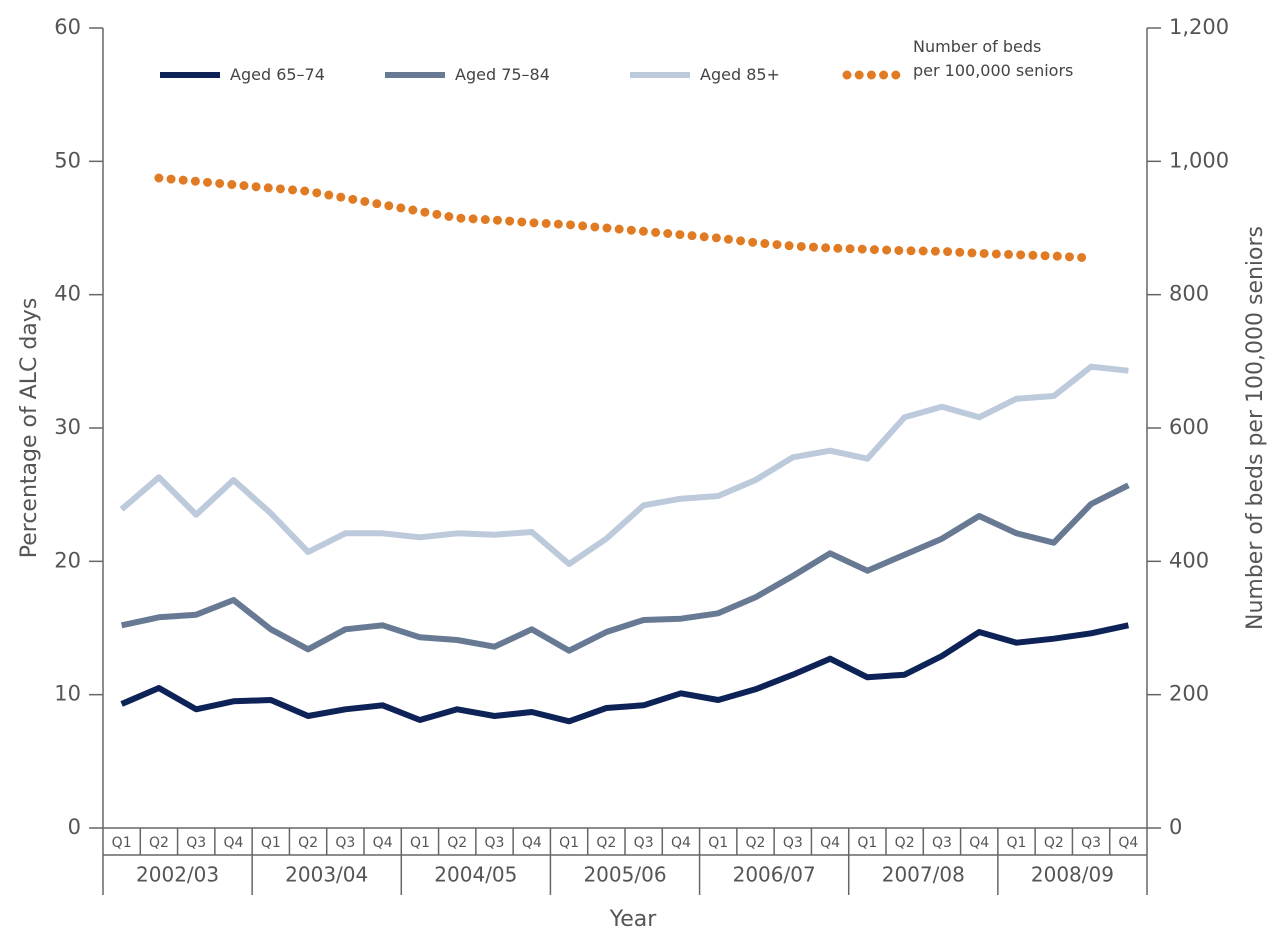 The height and width of the screenshot is (934, 1275). I want to click on y2-tick-label: 600, so click(1189, 427).